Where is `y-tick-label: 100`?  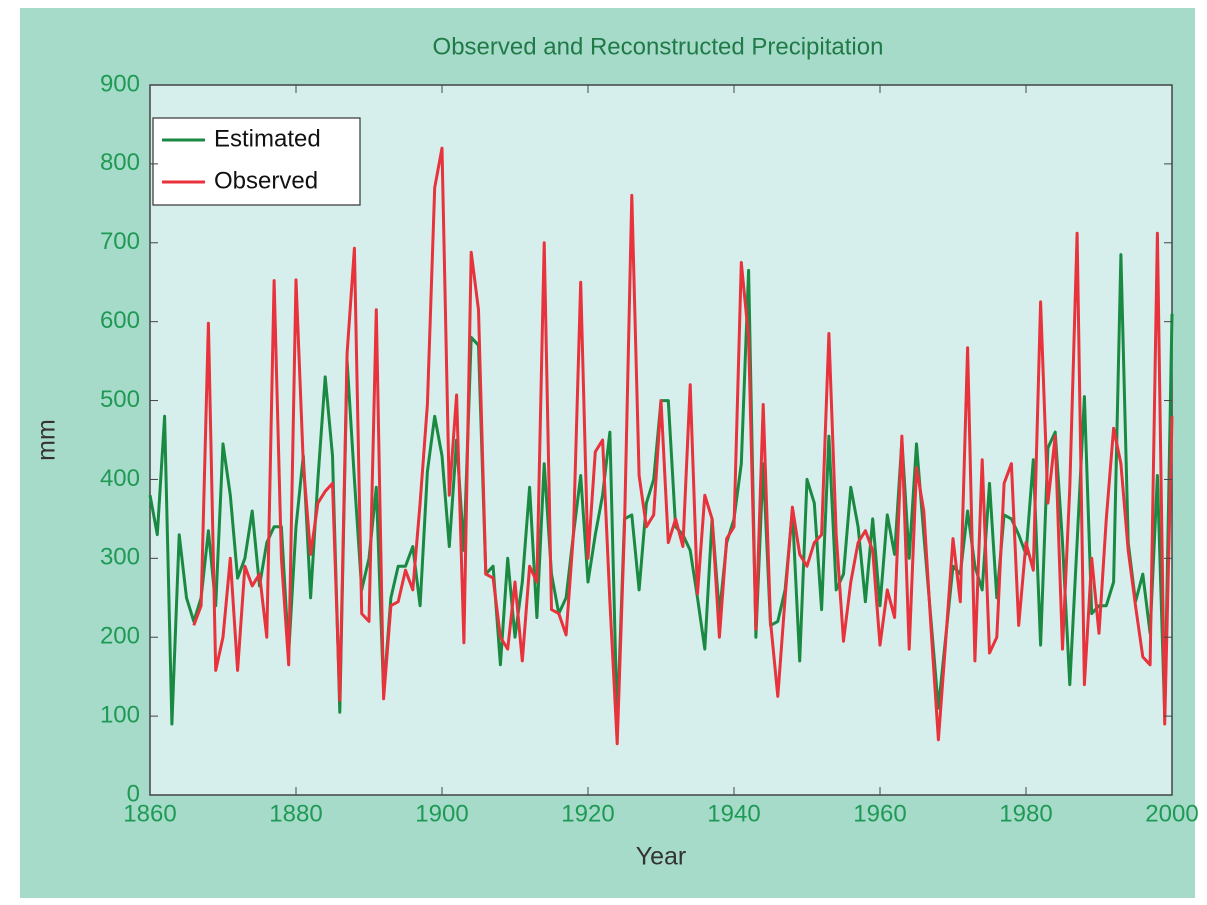
y-tick-label: 100 is located at coordinates (120, 714).